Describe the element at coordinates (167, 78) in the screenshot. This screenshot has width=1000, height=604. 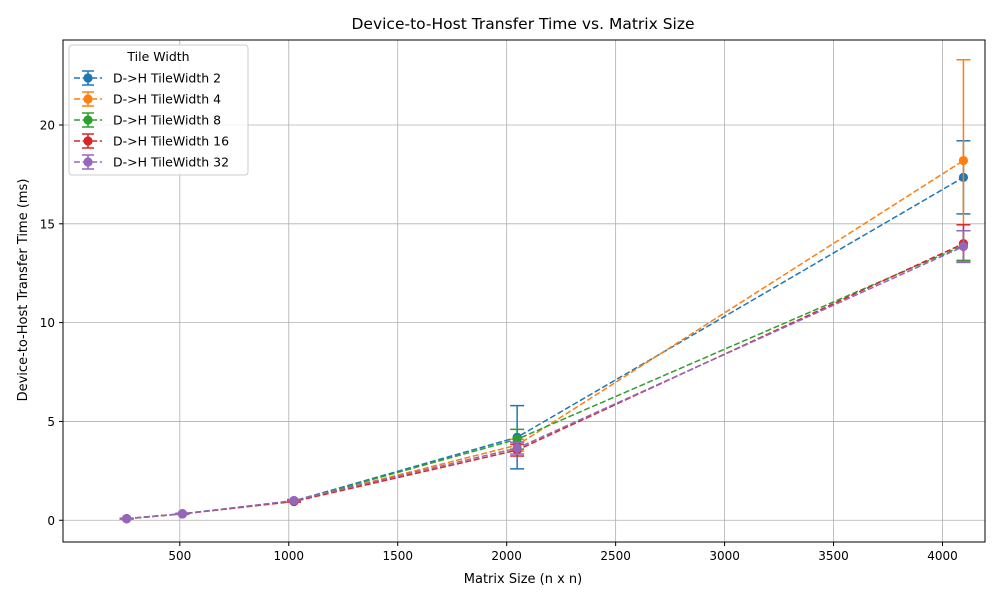
I see `legend-label: D->H TileWidth 2` at that location.